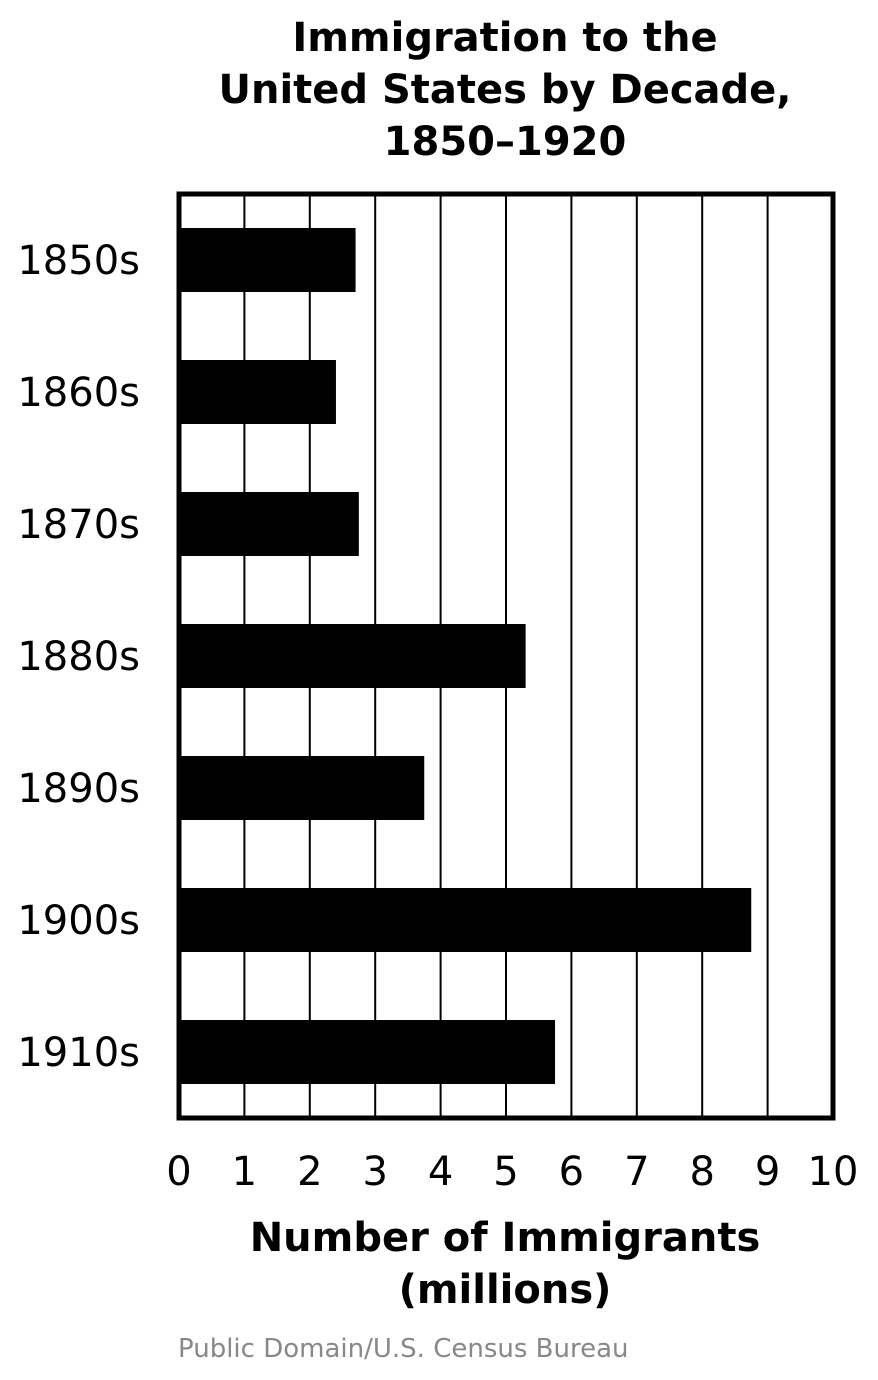 Image resolution: width=878 pixels, height=1380 pixels. I want to click on y-tick-label: 1850s, so click(78, 261).